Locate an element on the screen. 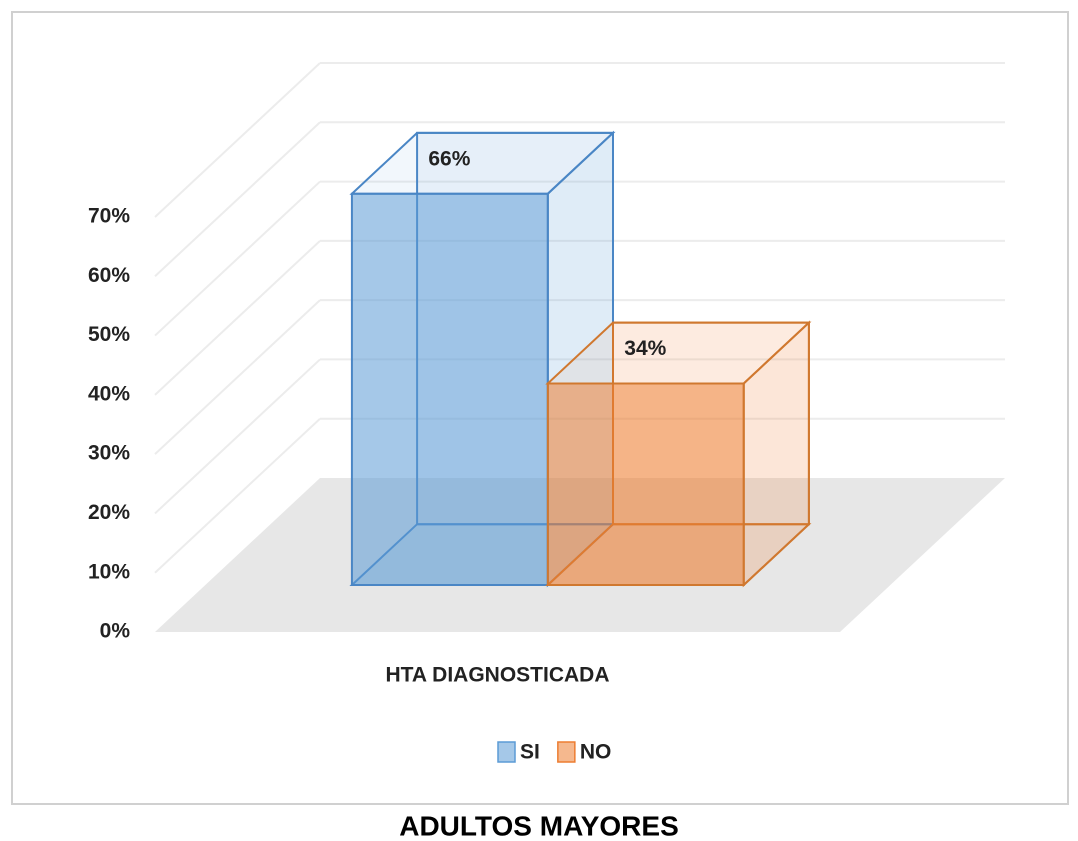 Image resolution: width=1078 pixels, height=841 pixels. x-tick-label: HTA DIAGNOSTICADA is located at coordinates (498, 675).